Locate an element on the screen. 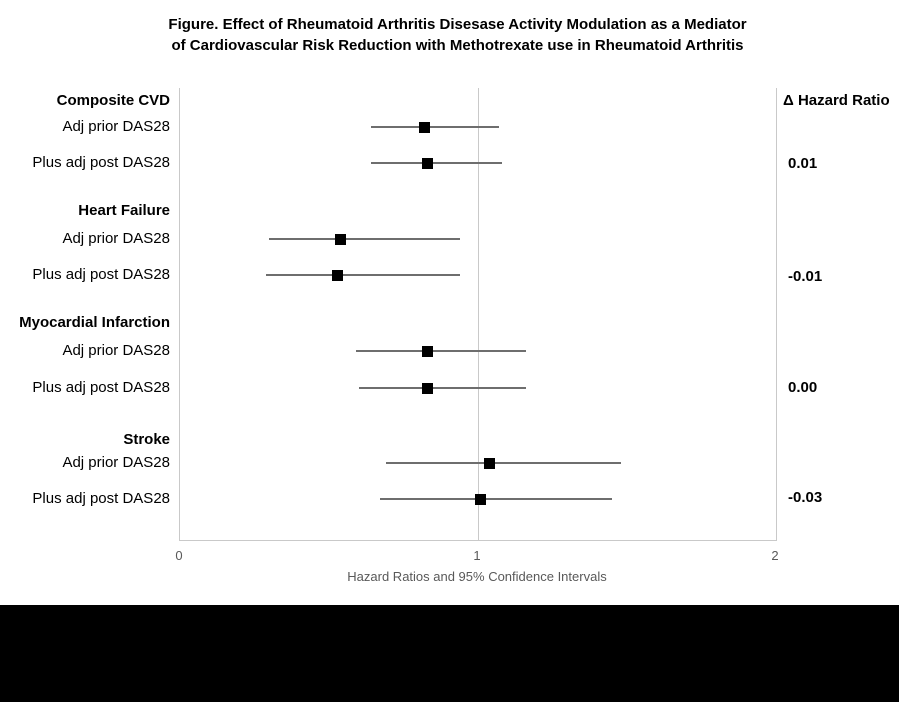 The image size is (899, 714). delta-value: 0.00 is located at coordinates (803, 387).